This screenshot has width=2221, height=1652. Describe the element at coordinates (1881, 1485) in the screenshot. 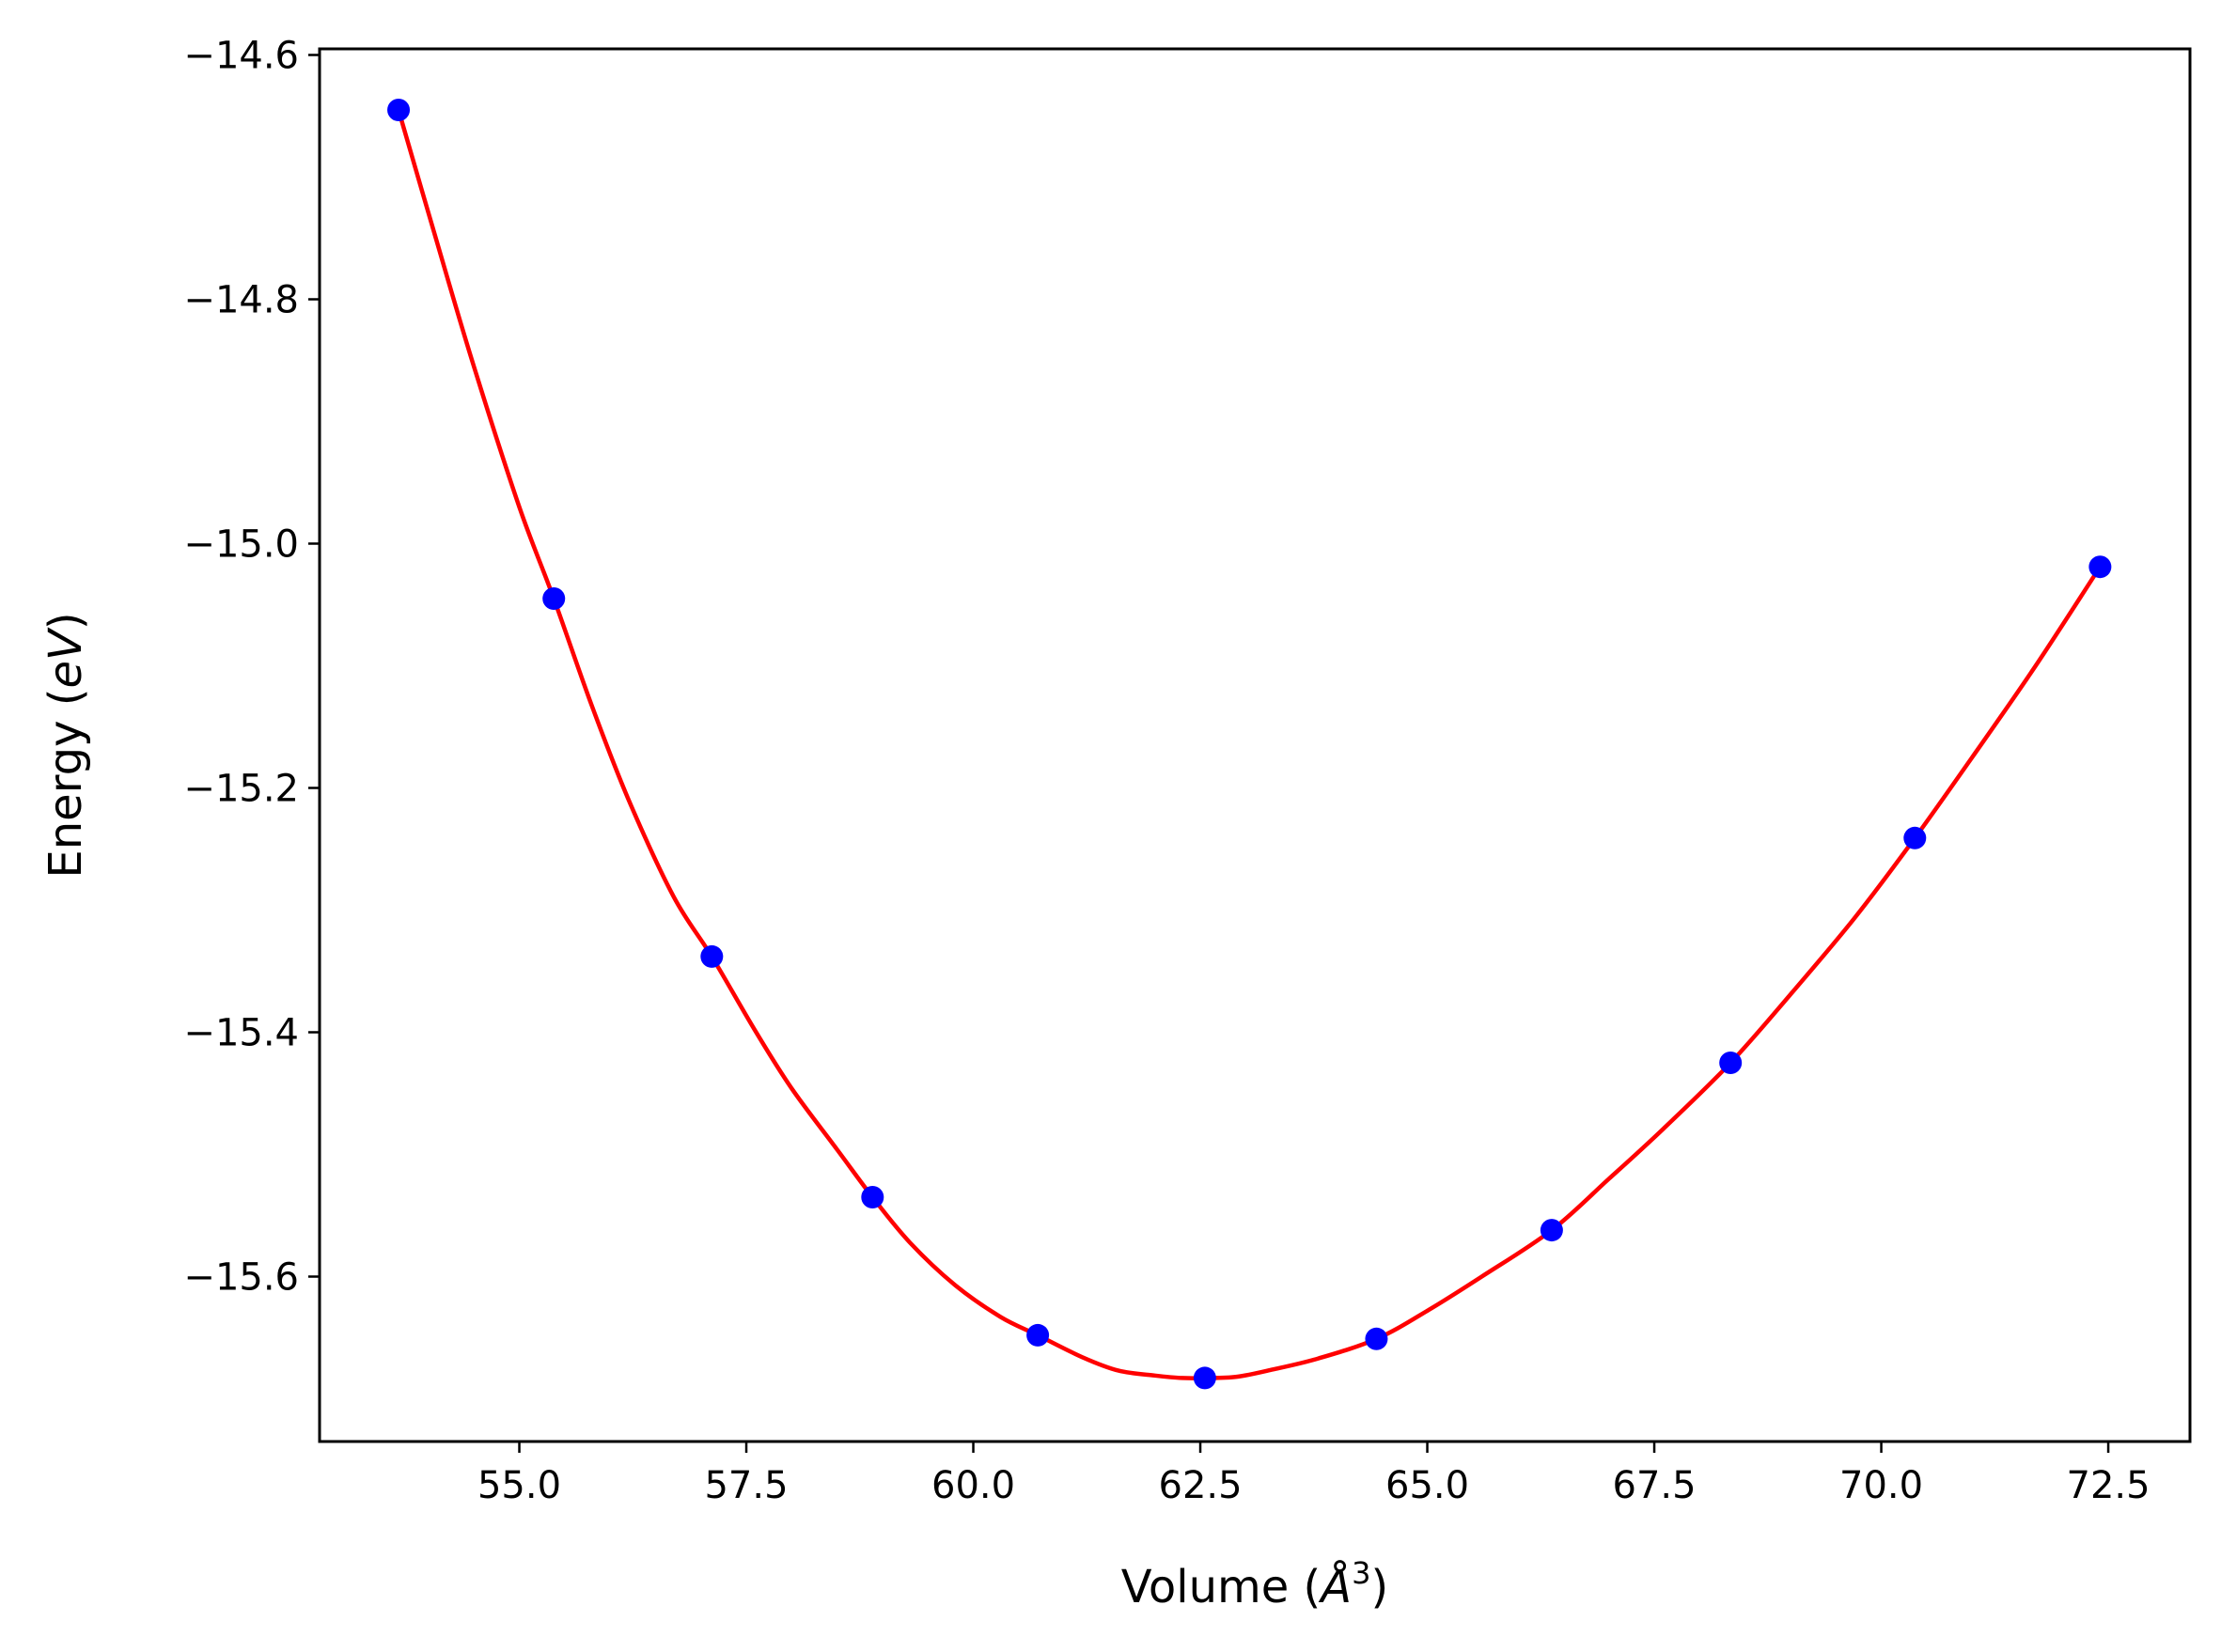

I see `x-tick-label: 70.0` at that location.